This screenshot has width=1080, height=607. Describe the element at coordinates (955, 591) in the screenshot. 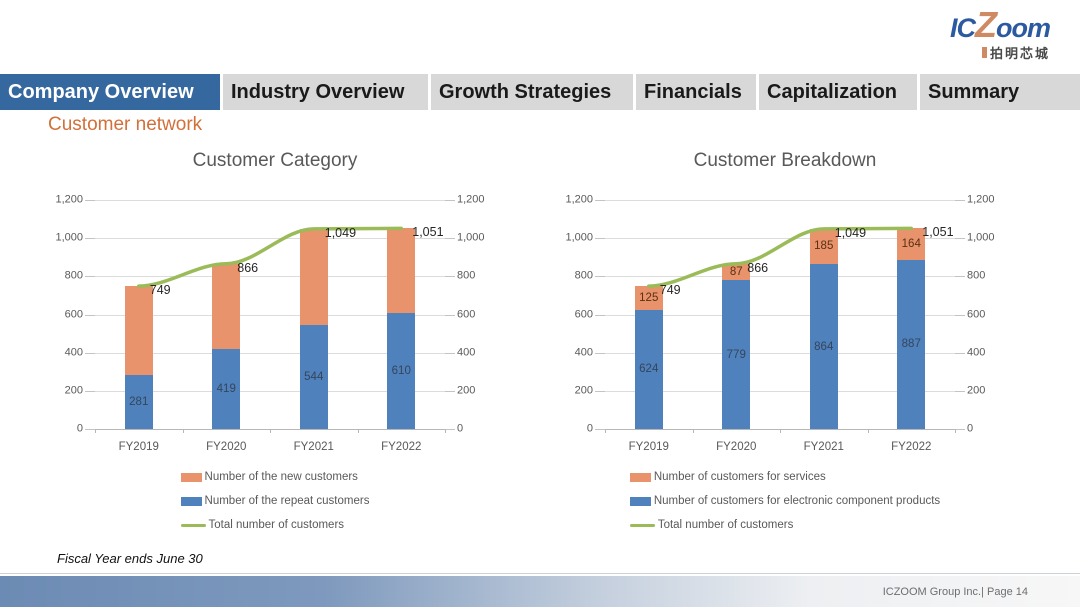

I see `footer-text: ICZOOM Group Inc.| Page 14` at that location.